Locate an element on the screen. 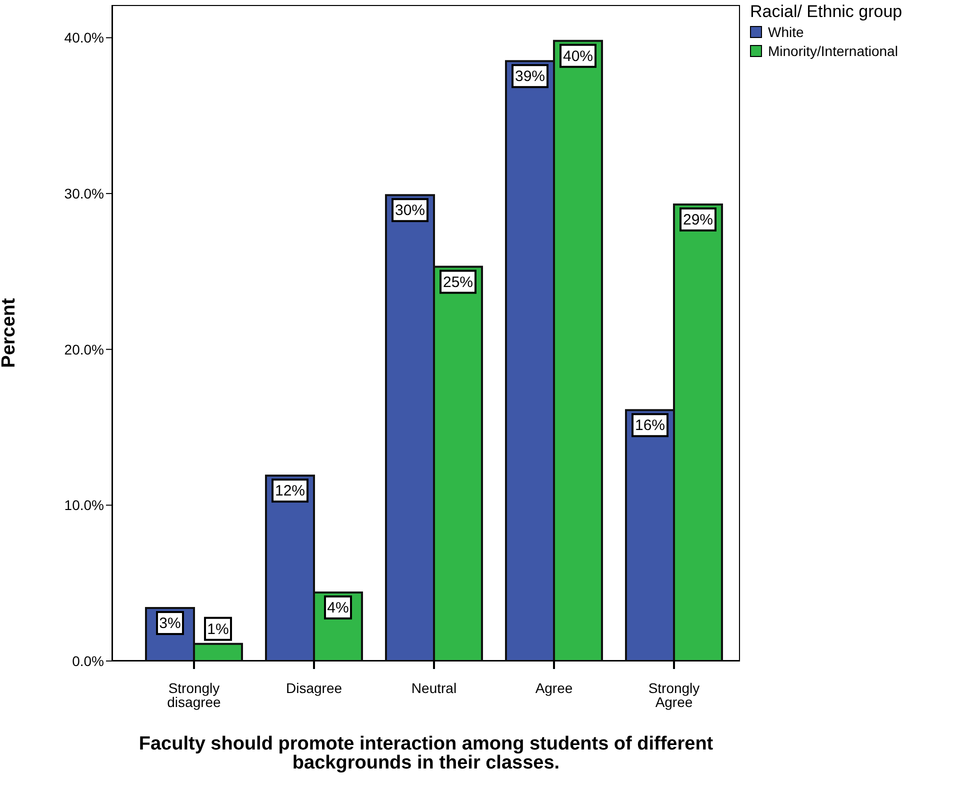  y-axis-title: Percent is located at coordinates (10, 332).